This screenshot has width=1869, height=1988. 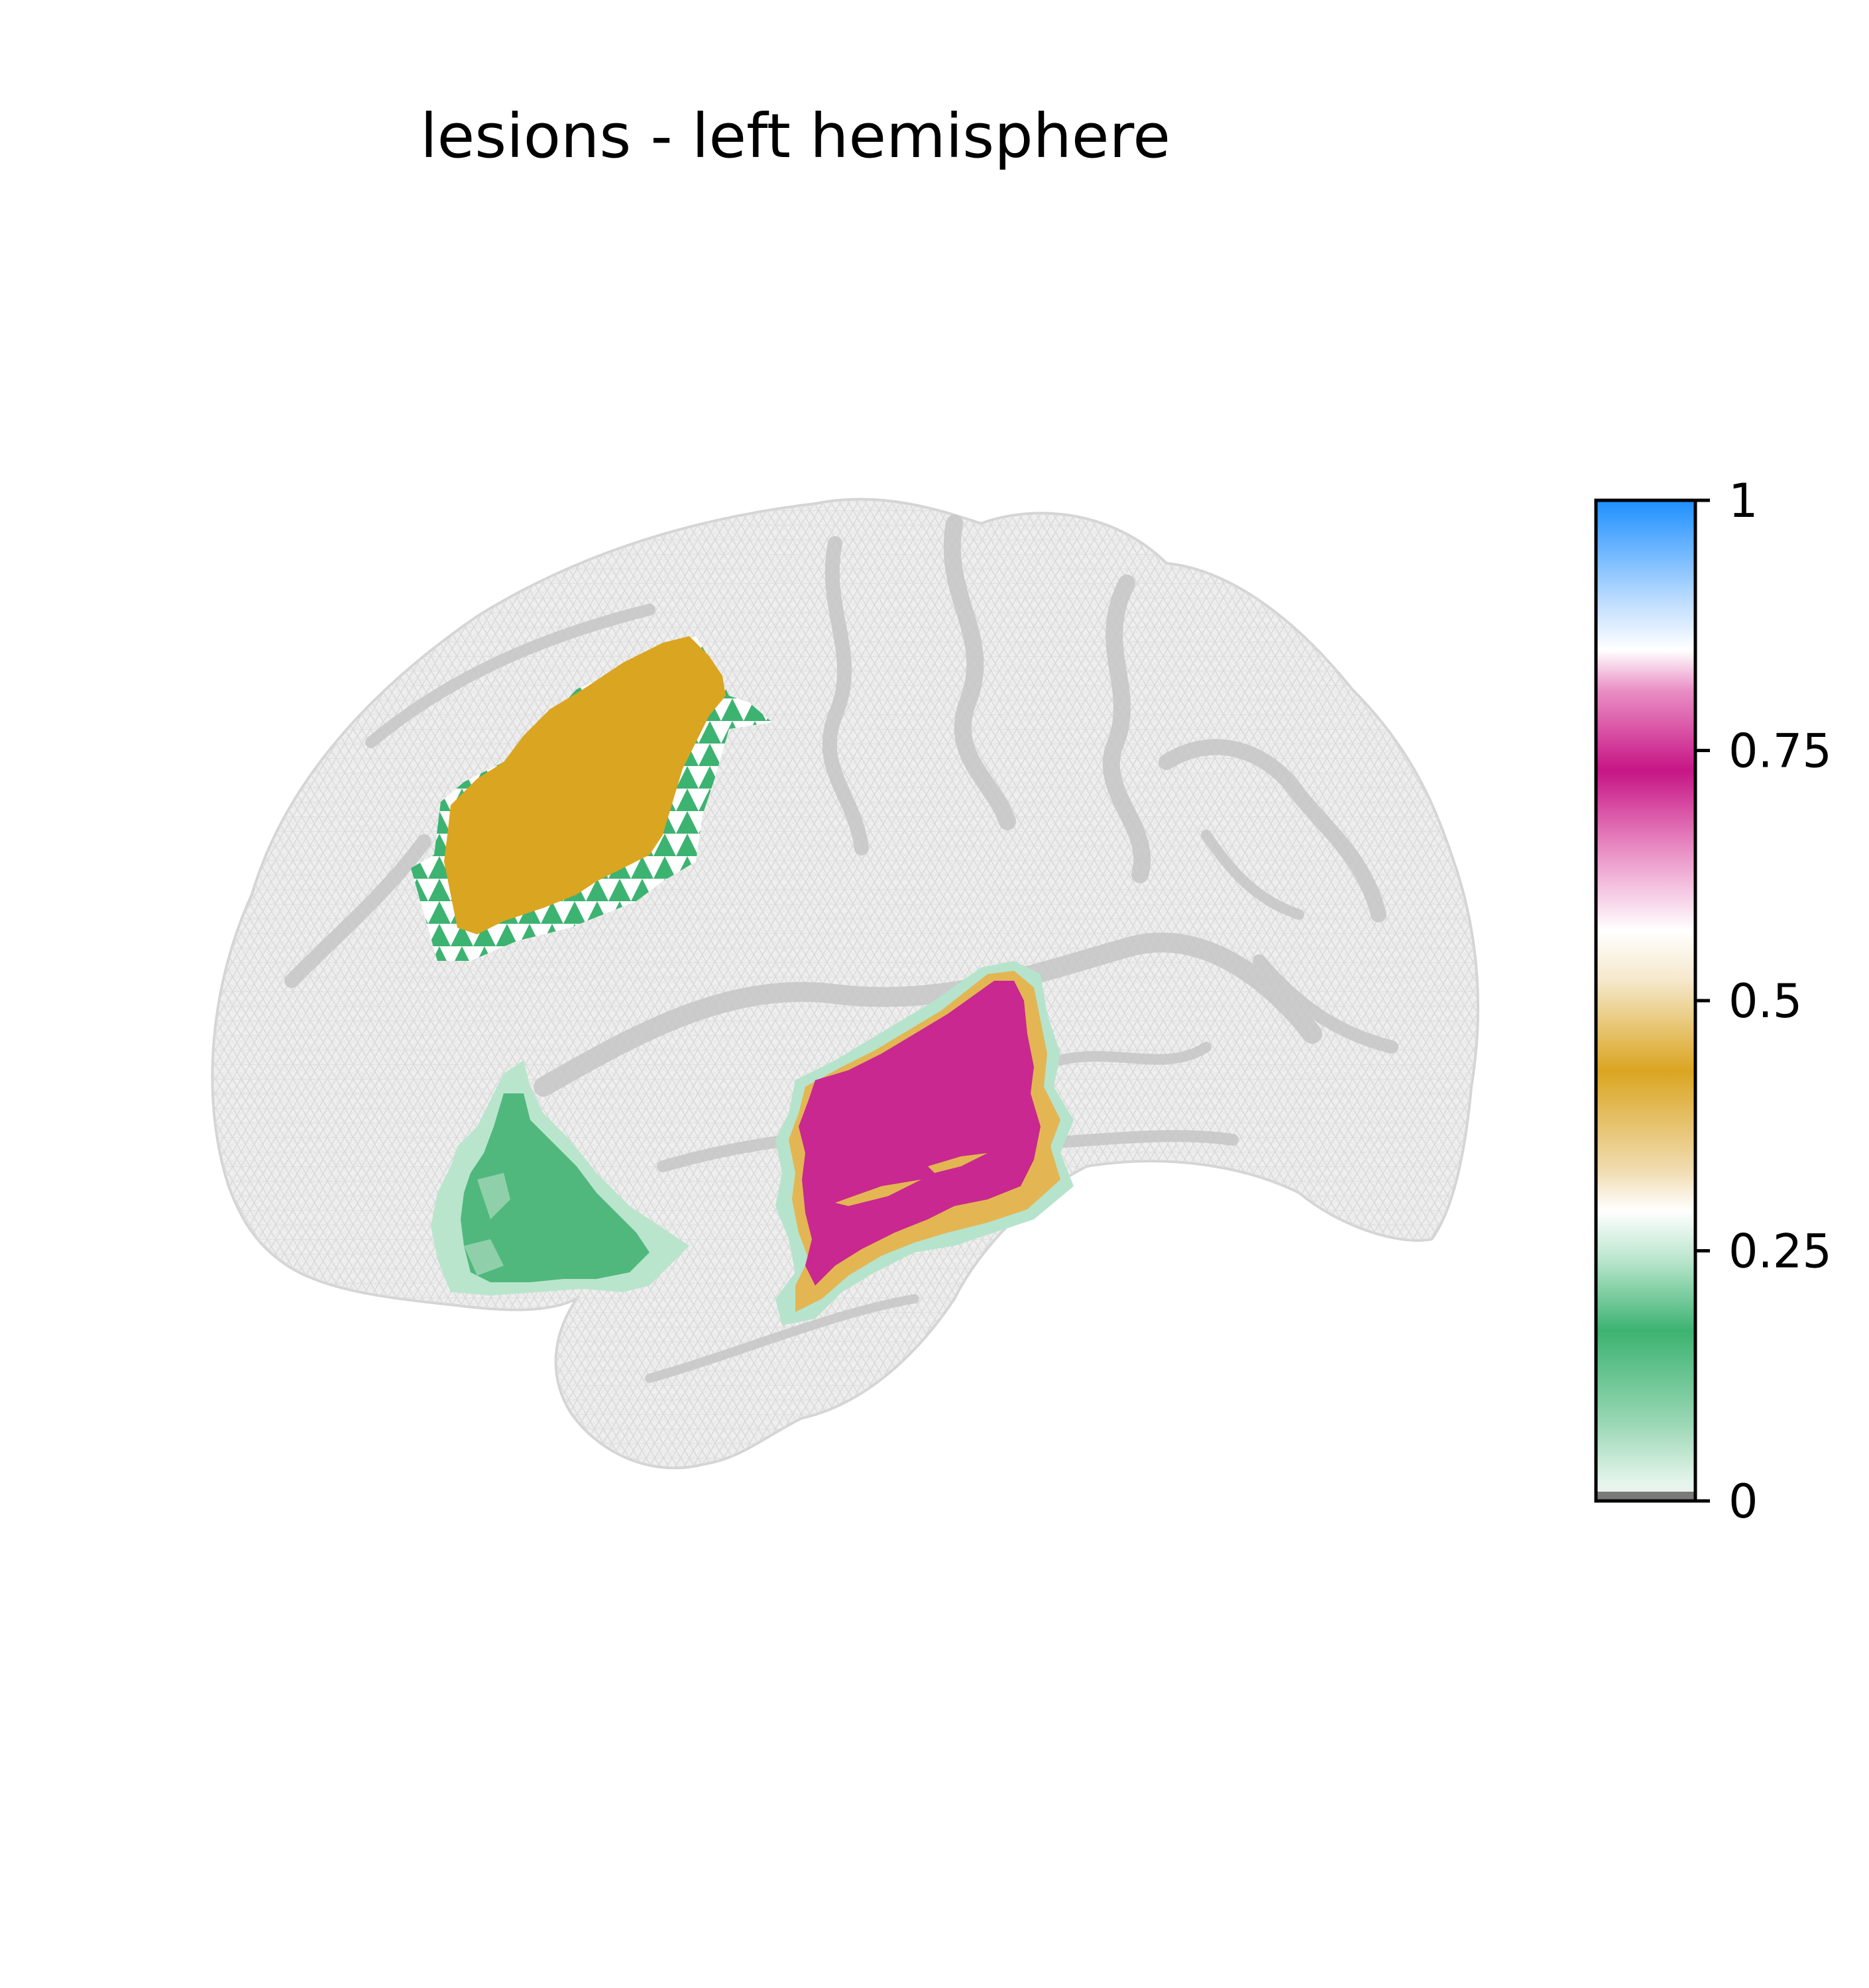 What do you see at coordinates (1780, 751) in the screenshot?
I see `colorbar-tick-label: 0.75` at bounding box center [1780, 751].